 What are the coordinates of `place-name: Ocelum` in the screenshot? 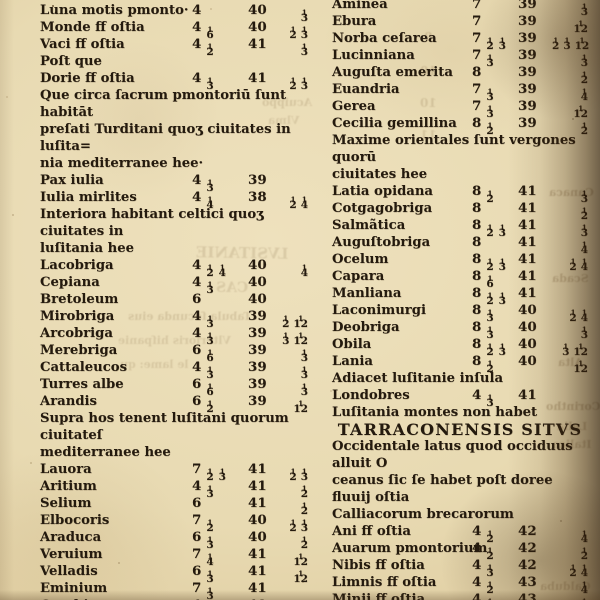 It's located at (360, 259).